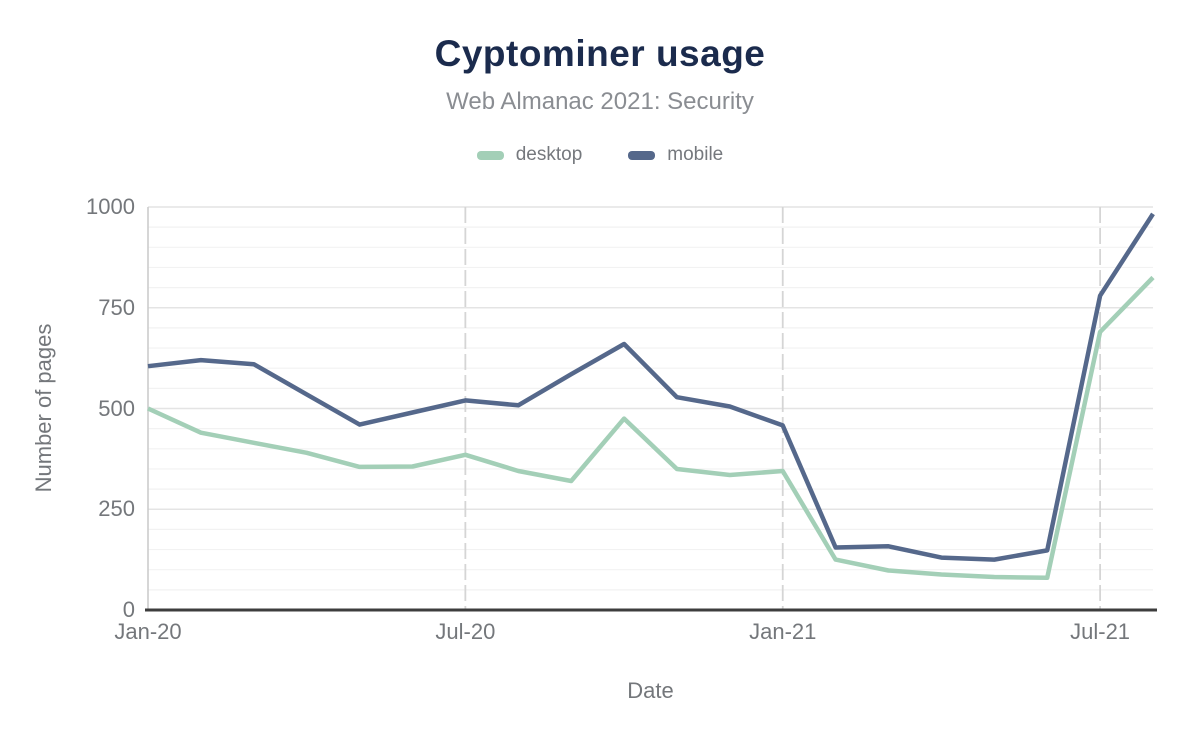 The width and height of the screenshot is (1200, 742). Describe the element at coordinates (650, 690) in the screenshot. I see `x-axis-title: Date` at that location.